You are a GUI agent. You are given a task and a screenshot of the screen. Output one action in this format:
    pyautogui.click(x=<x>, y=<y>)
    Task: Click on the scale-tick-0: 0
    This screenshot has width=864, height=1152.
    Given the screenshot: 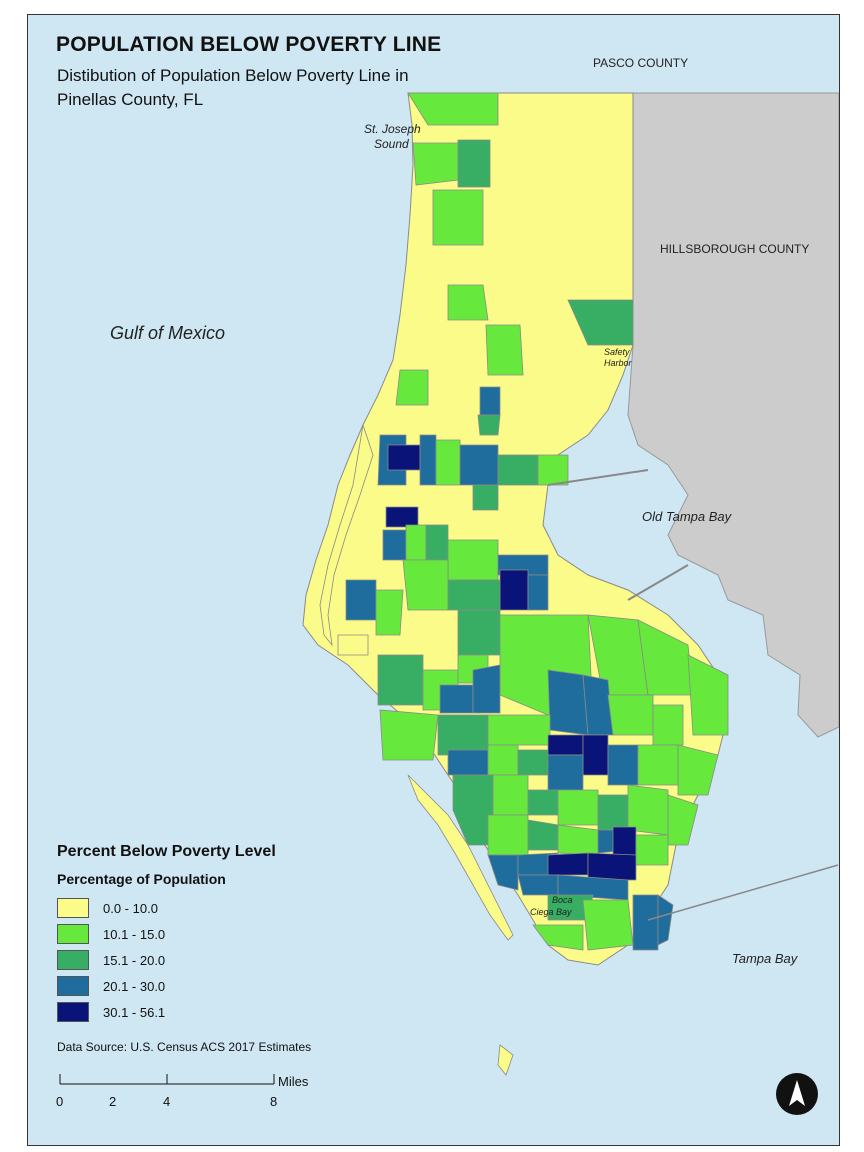 What is the action you would take?
    pyautogui.click(x=60, y=1101)
    